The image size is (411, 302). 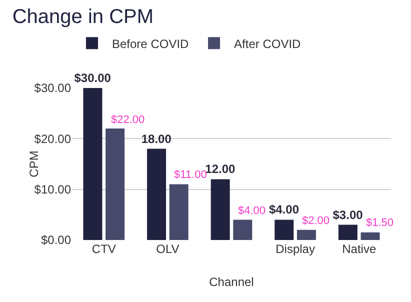 I want to click on x-tick-label: CTV, so click(x=104, y=249).